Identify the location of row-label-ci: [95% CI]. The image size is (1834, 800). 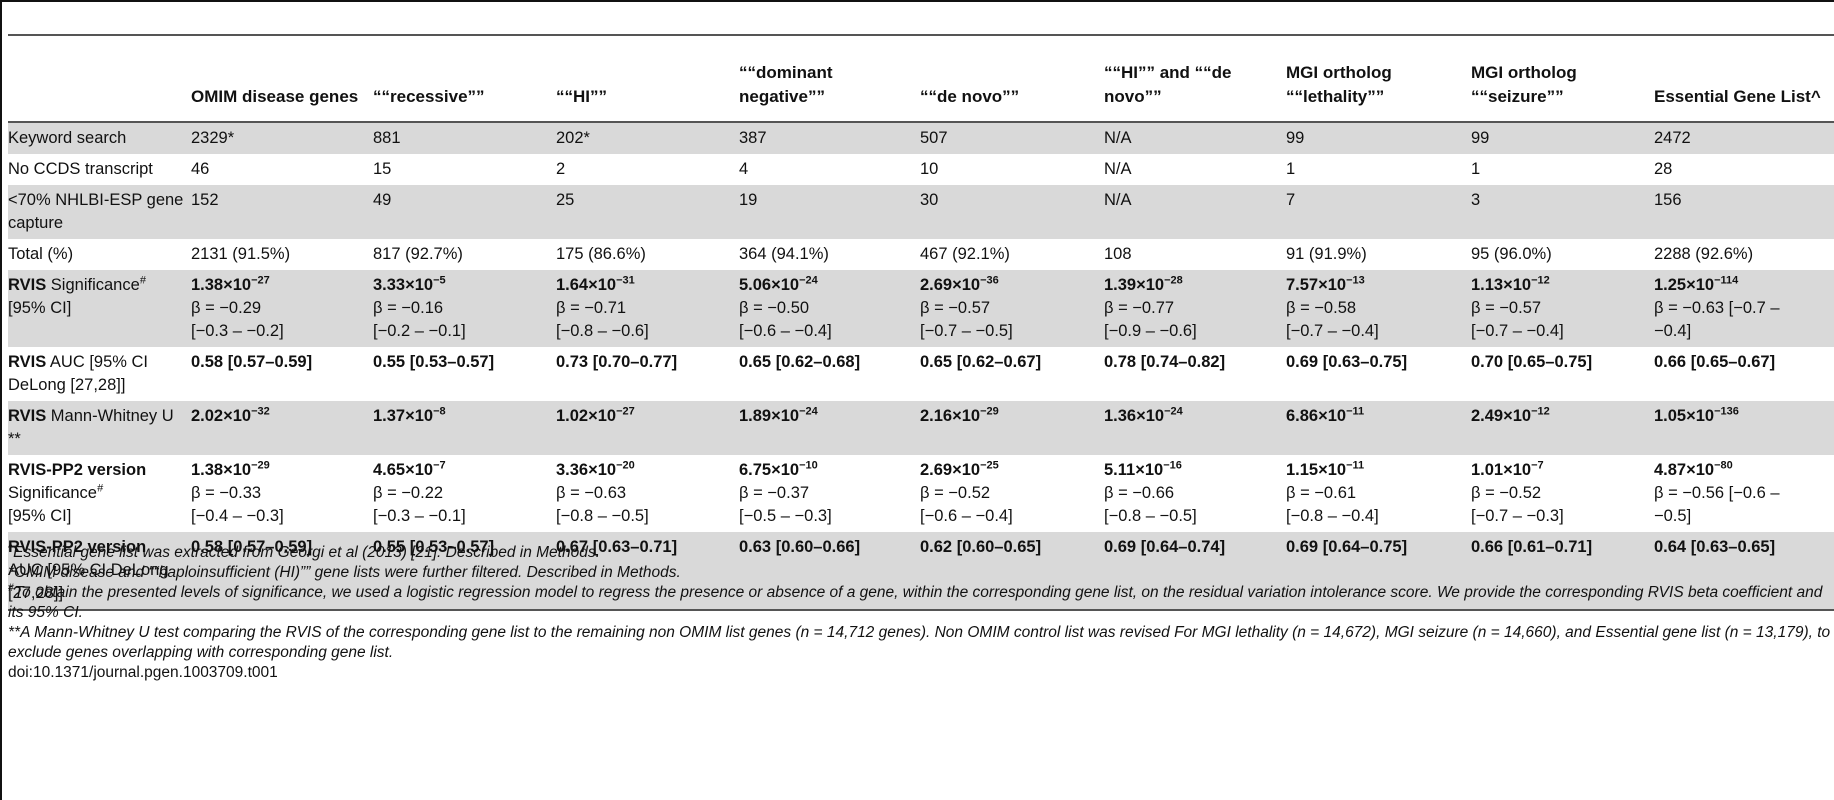
(40, 308).